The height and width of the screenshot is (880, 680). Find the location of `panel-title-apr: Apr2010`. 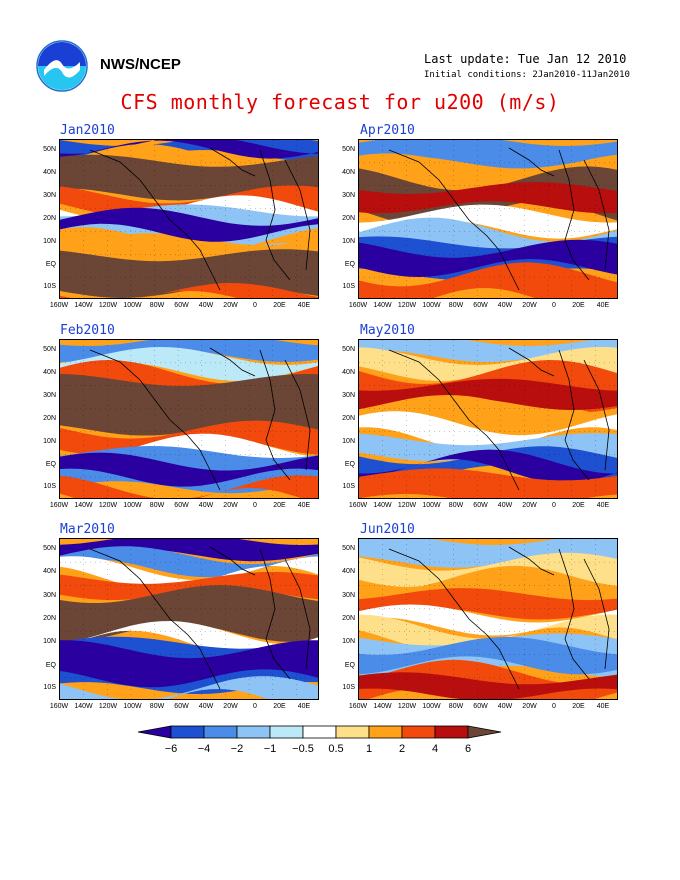

panel-title-apr: Apr2010 is located at coordinates (387, 130).